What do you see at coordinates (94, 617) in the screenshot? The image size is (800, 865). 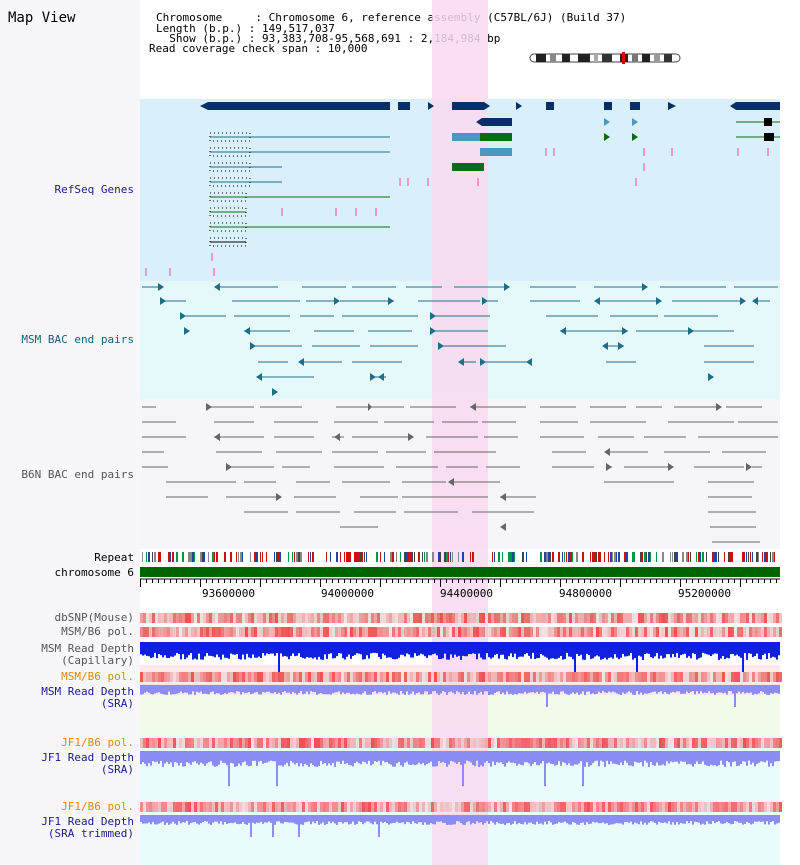 I see `track-label-dbsnp: dbSNP(Mouse)` at bounding box center [94, 617].